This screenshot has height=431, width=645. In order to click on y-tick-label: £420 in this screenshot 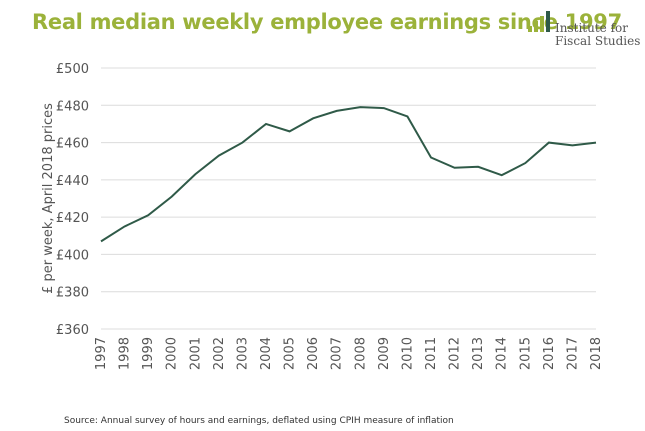, I will do `click(72, 218)`.